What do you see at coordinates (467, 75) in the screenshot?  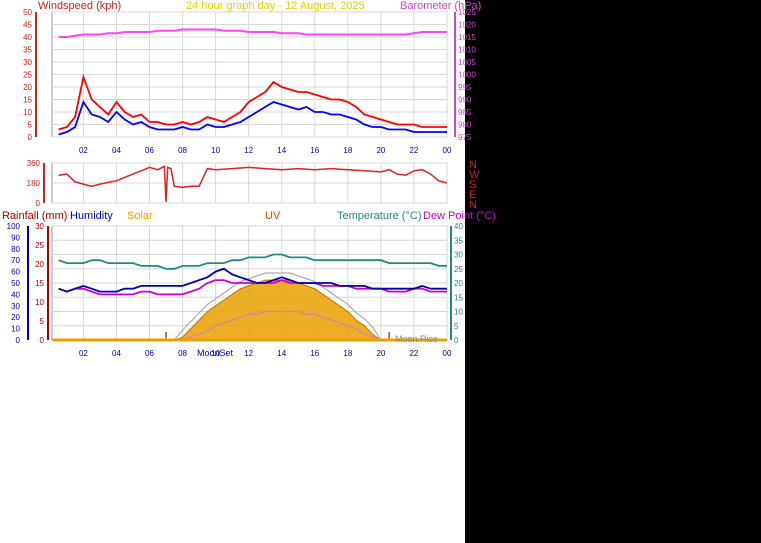 I see `p1-right-tick: 1000` at bounding box center [467, 75].